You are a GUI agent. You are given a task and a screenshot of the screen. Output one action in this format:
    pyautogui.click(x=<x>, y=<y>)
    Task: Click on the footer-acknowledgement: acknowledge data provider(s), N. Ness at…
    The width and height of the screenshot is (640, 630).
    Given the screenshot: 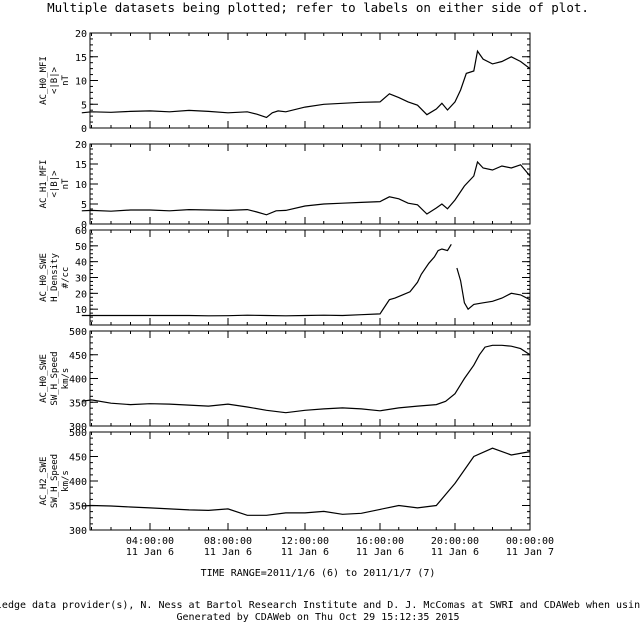 What is the action you would take?
    pyautogui.click(x=320, y=605)
    